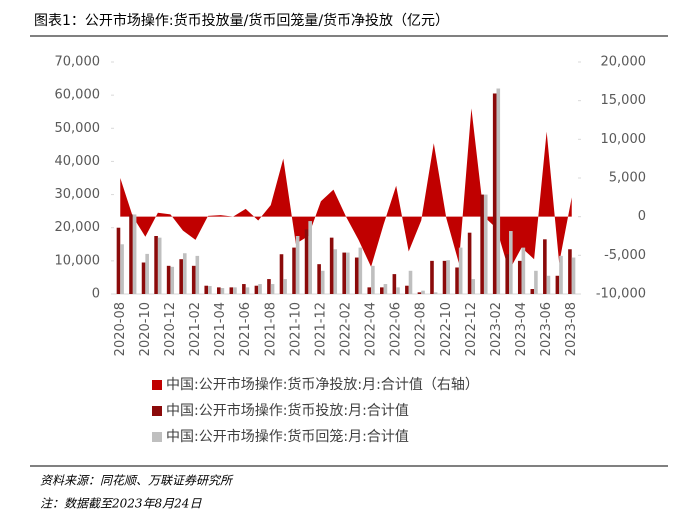 The image size is (690, 512). What do you see at coordinates (396, 329) in the screenshot?
I see `x-tick-label: 2022-06` at bounding box center [396, 329].